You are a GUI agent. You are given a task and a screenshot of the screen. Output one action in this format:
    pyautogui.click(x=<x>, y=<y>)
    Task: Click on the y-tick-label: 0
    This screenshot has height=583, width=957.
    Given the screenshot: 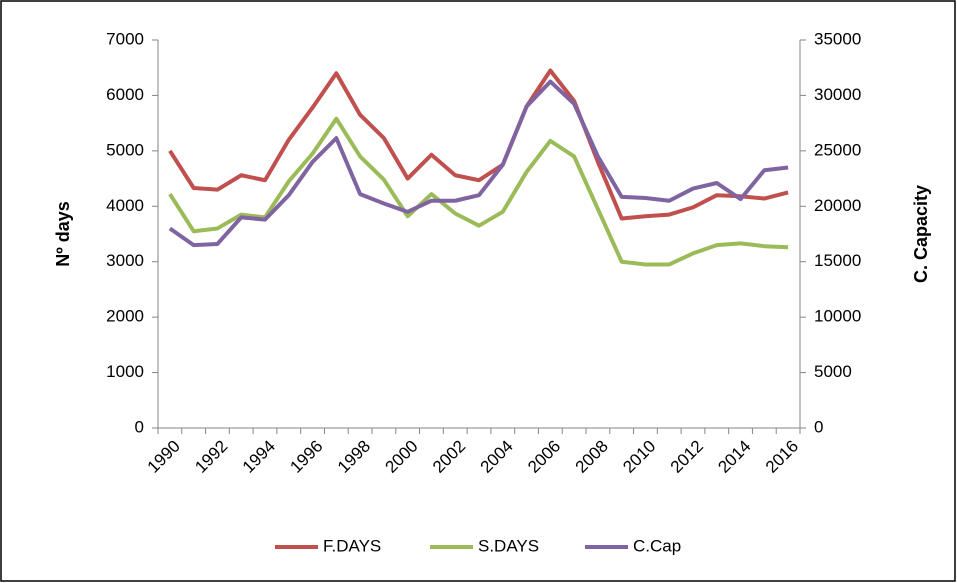 What is the action you would take?
    pyautogui.click(x=139, y=426)
    